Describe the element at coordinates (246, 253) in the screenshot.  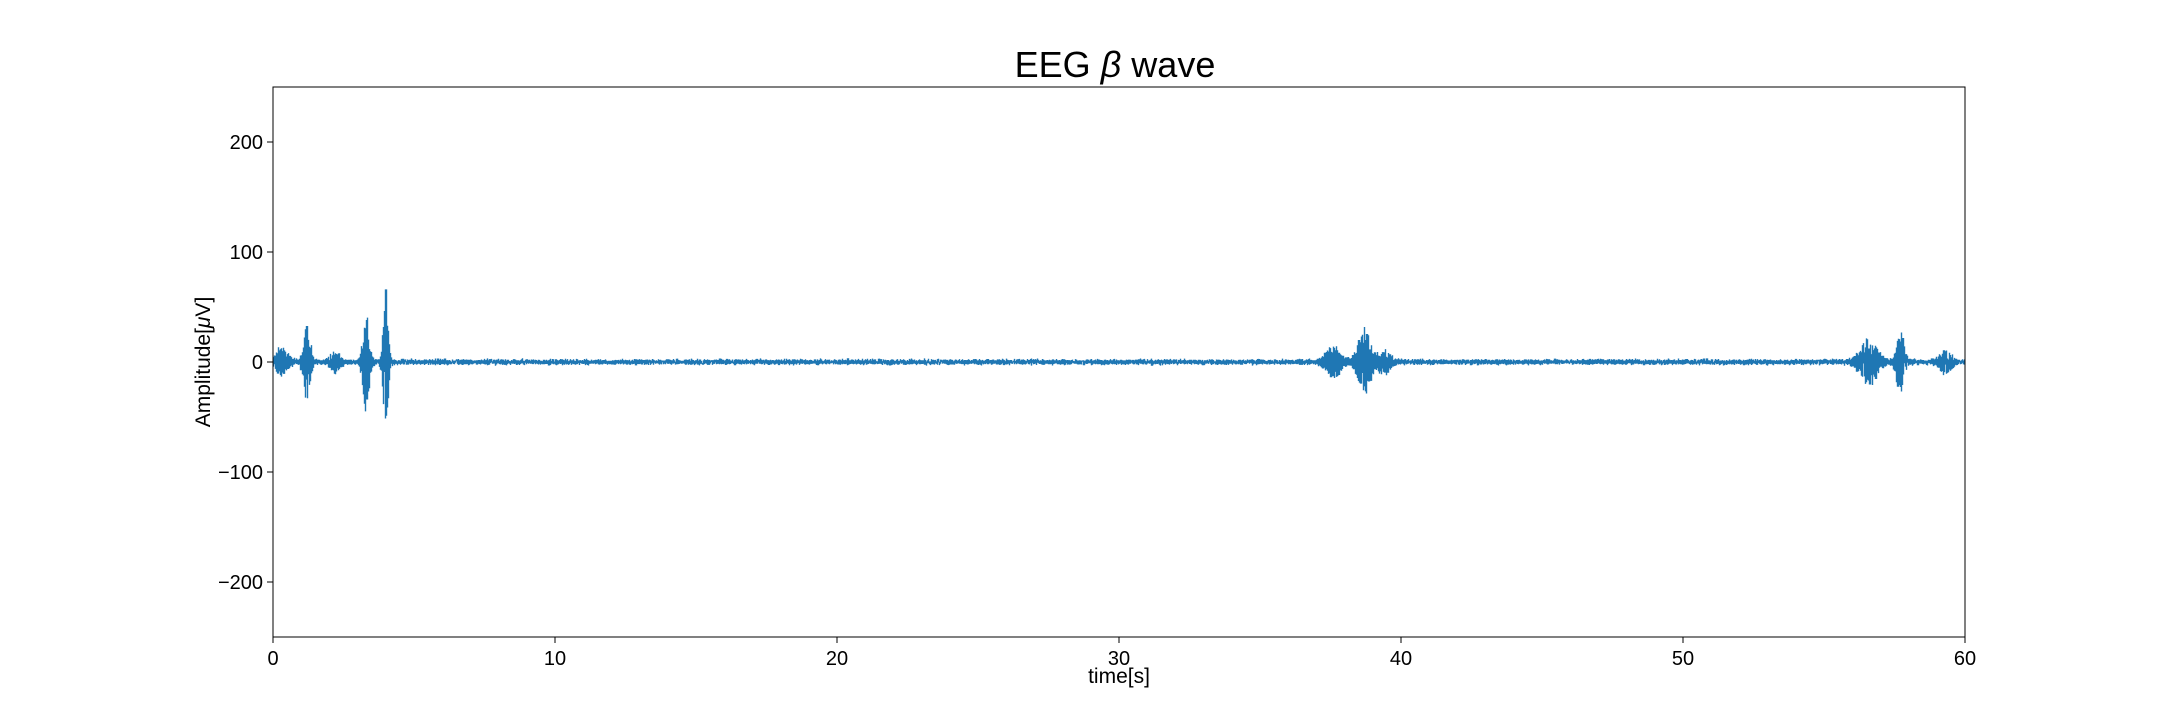
I see `y-tick-label: 100` at that location.